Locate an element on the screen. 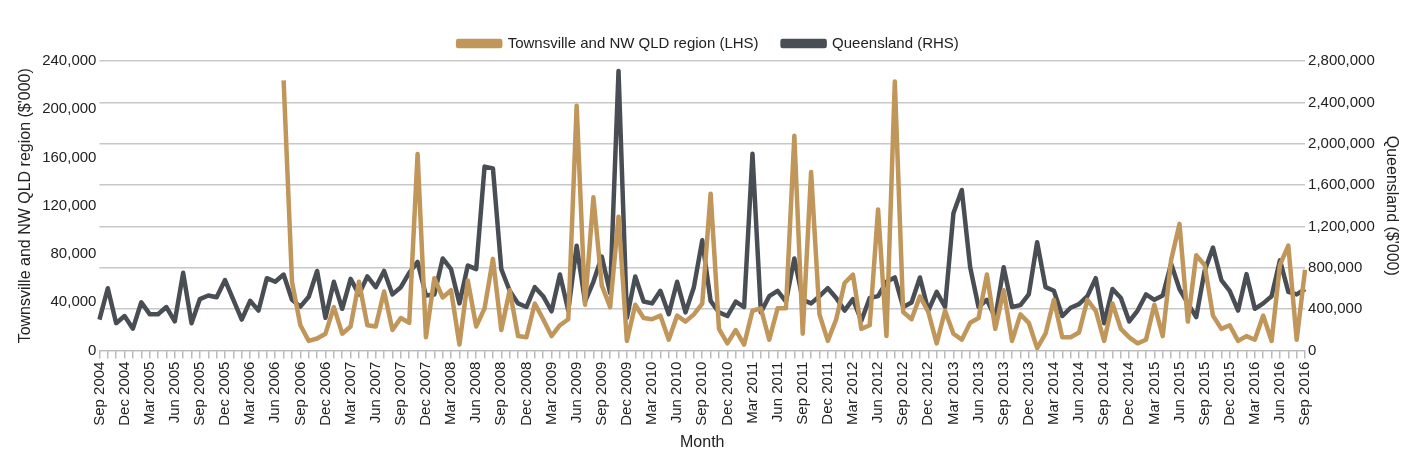  legend-label: Townsville and NW QLD region (LHS) is located at coordinates (633, 42).